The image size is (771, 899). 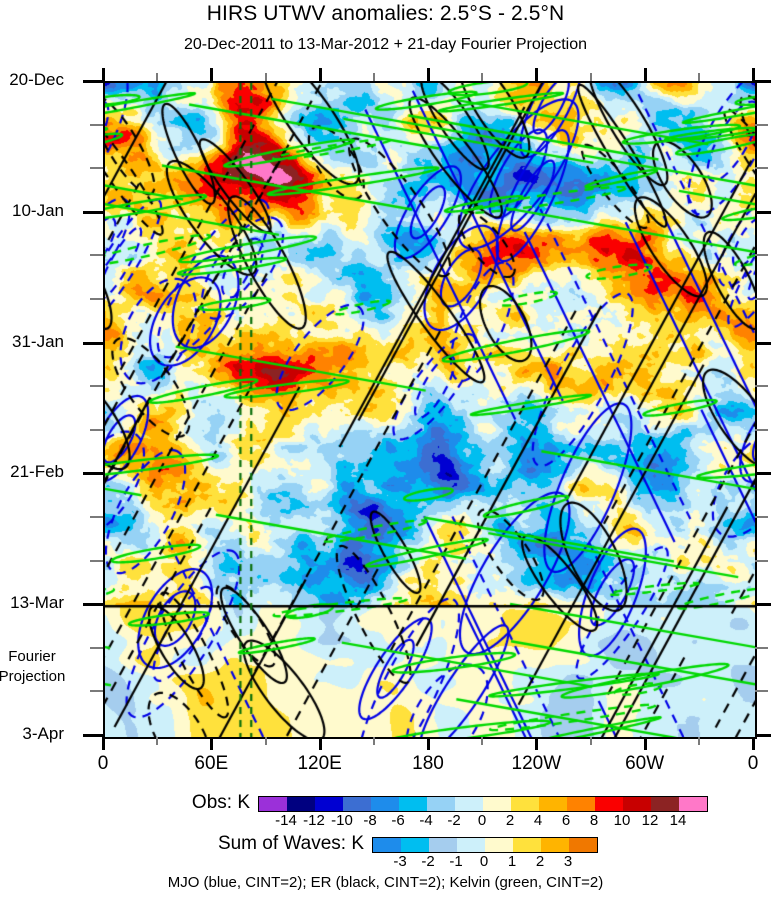 What do you see at coordinates (536, 763) in the screenshot?
I see `x-axis-label: 120W` at bounding box center [536, 763].